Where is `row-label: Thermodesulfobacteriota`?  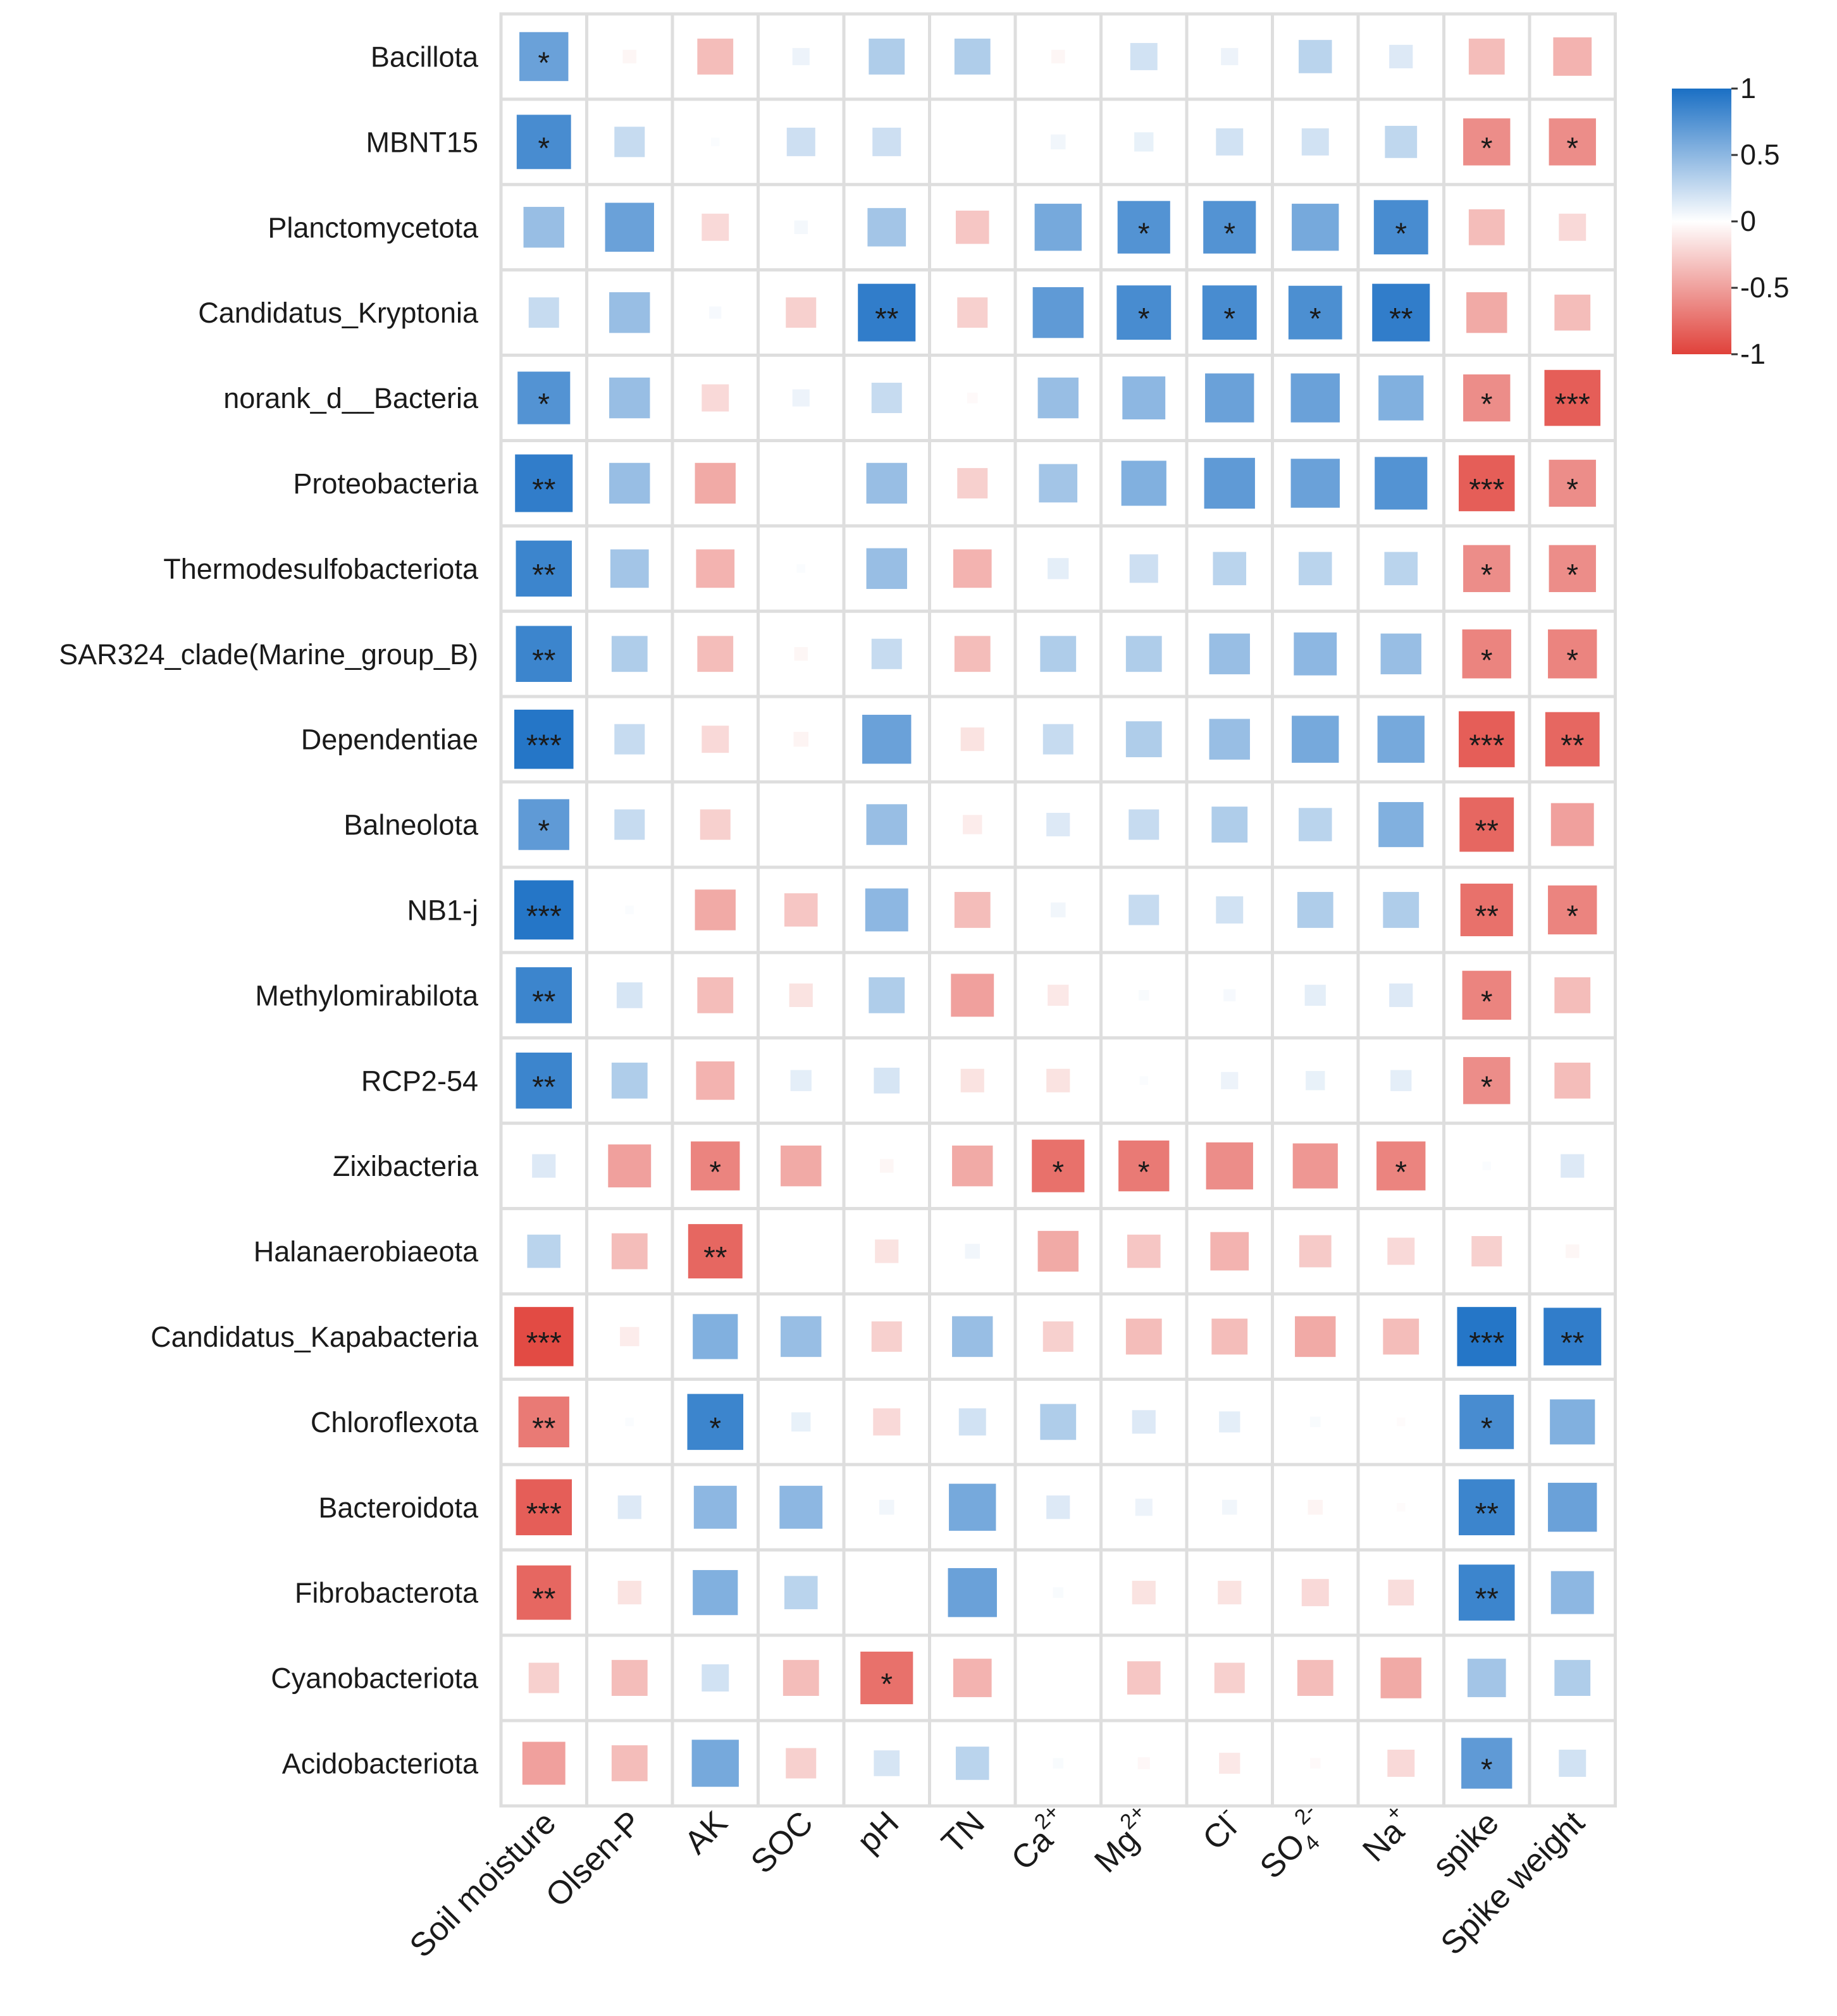
row-label: Thermodesulfobacteriota is located at coordinates (321, 569).